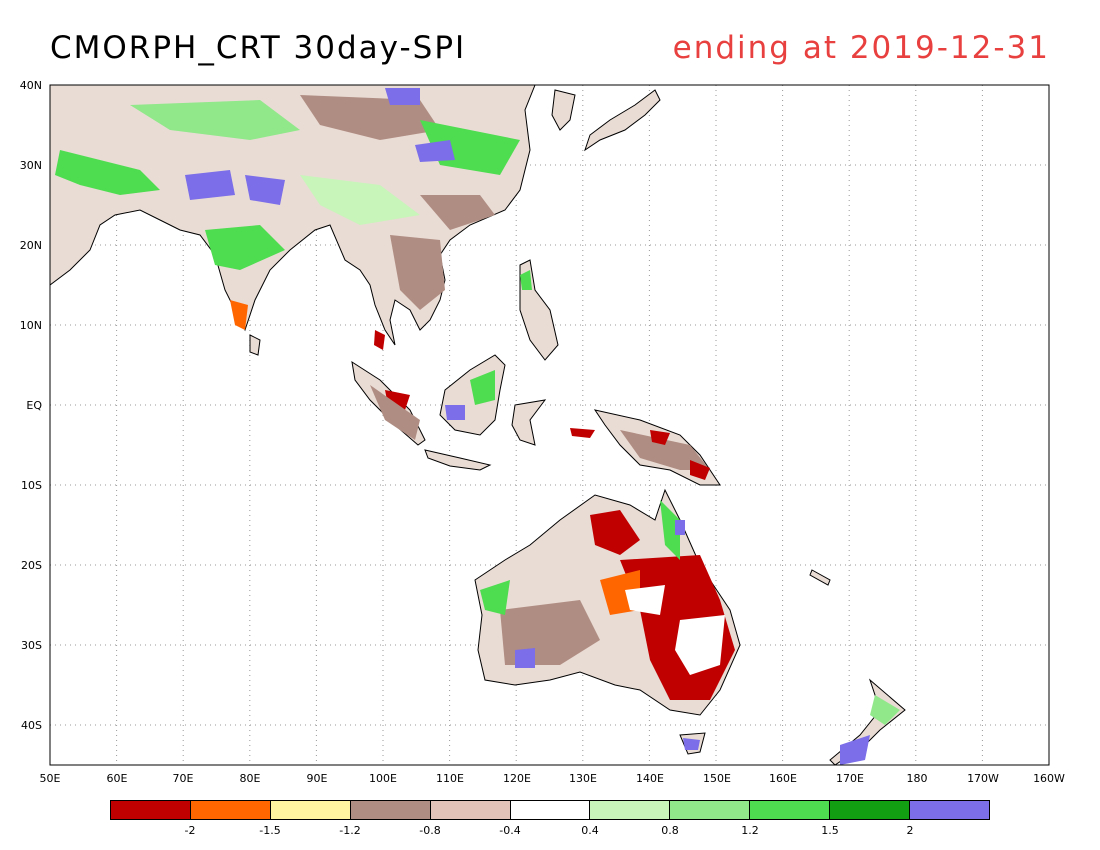  I want to click on lon-tick-label: 80E, so click(250, 778).